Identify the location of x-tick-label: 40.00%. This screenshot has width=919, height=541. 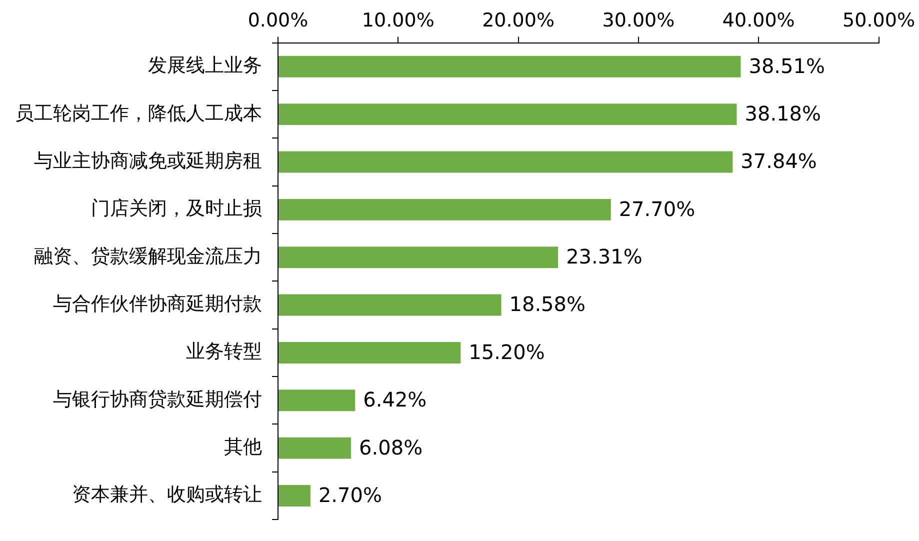
(758, 20).